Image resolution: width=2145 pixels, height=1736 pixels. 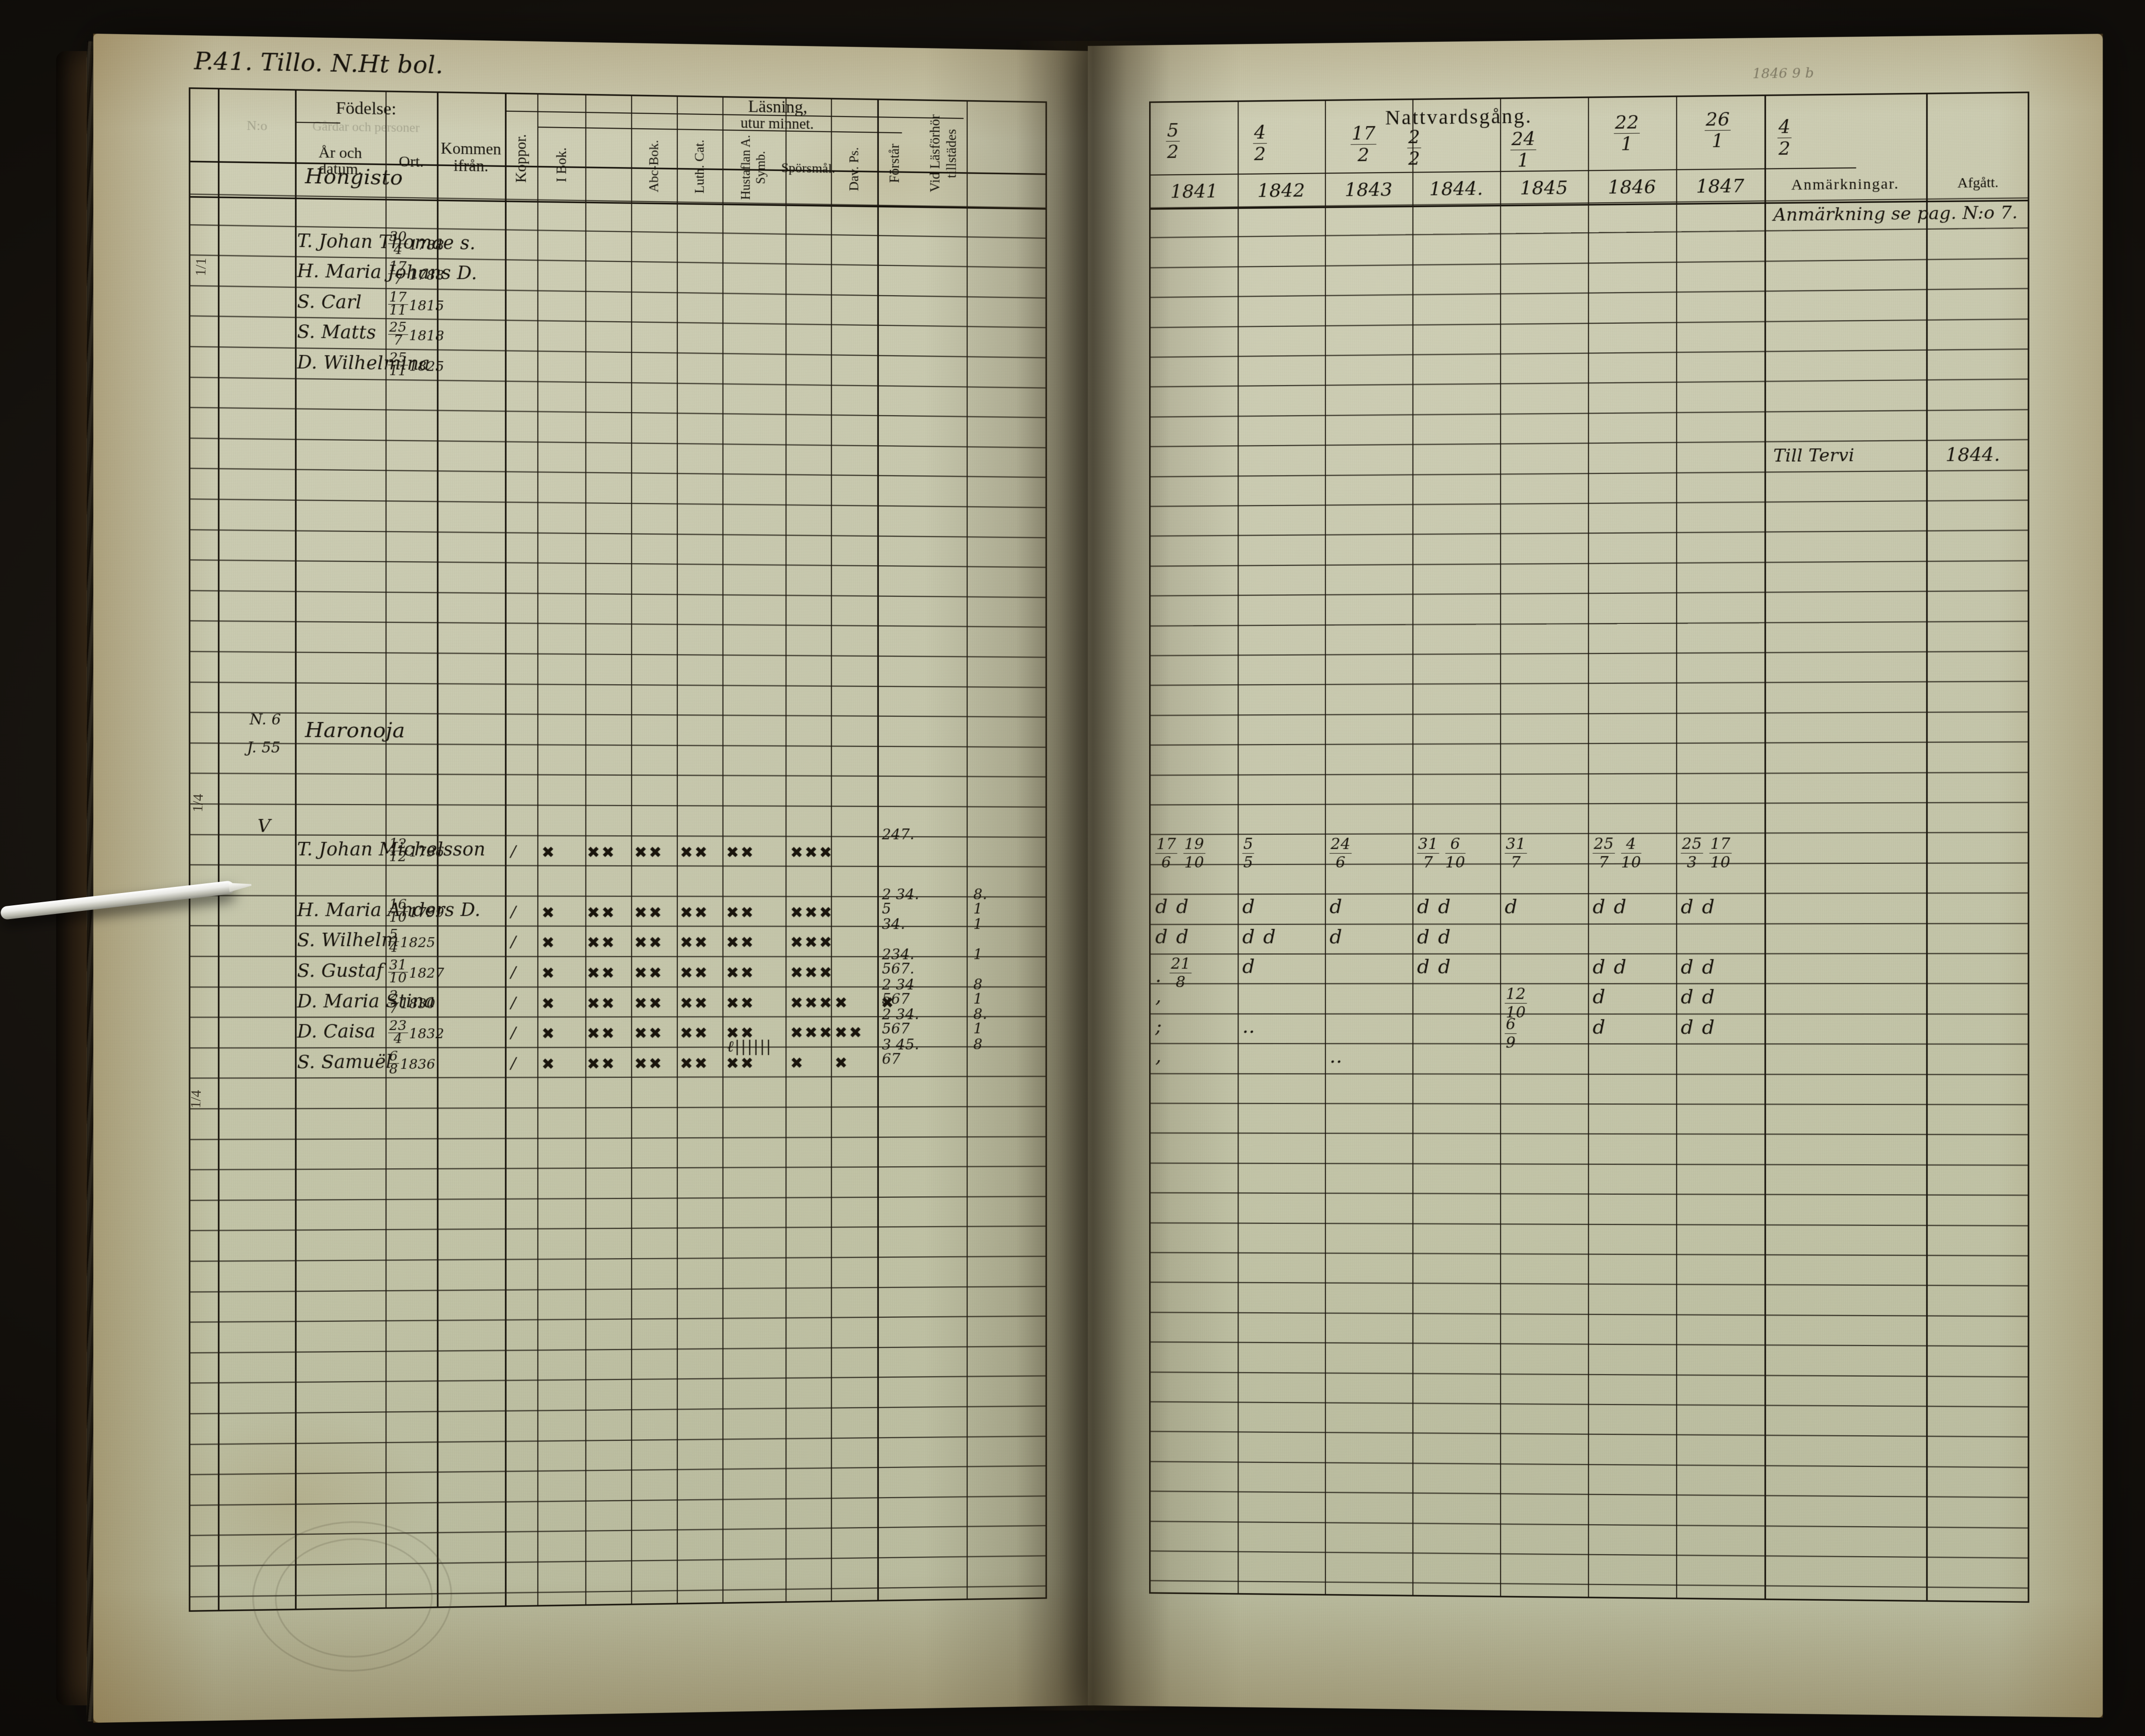 What do you see at coordinates (1343, 854) in the screenshot?
I see `communion-mark: 24 6` at bounding box center [1343, 854].